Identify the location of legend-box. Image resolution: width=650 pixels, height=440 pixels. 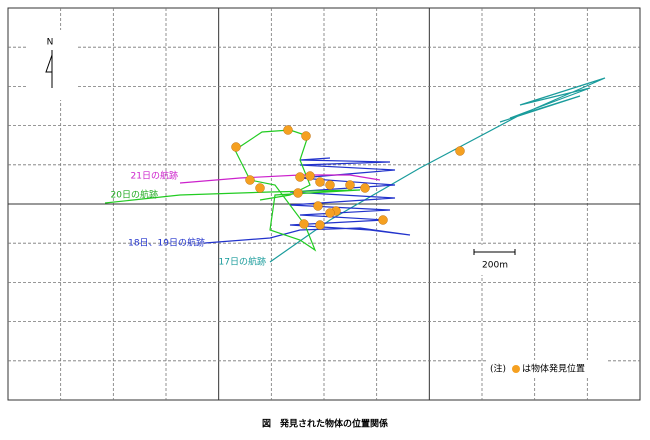
(546, 369).